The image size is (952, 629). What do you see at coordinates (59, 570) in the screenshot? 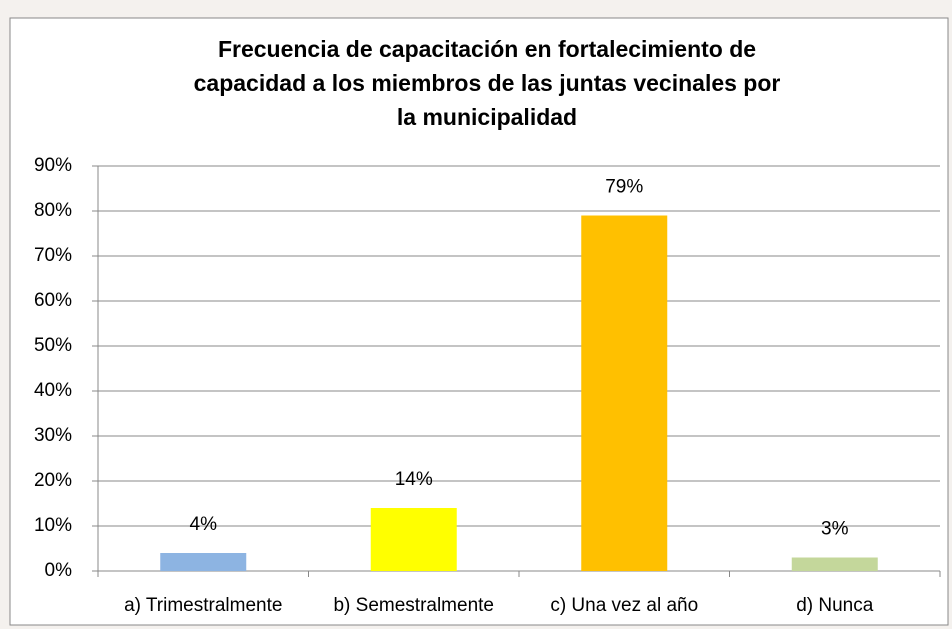
I see `y-tick-label: 0%` at bounding box center [59, 570].